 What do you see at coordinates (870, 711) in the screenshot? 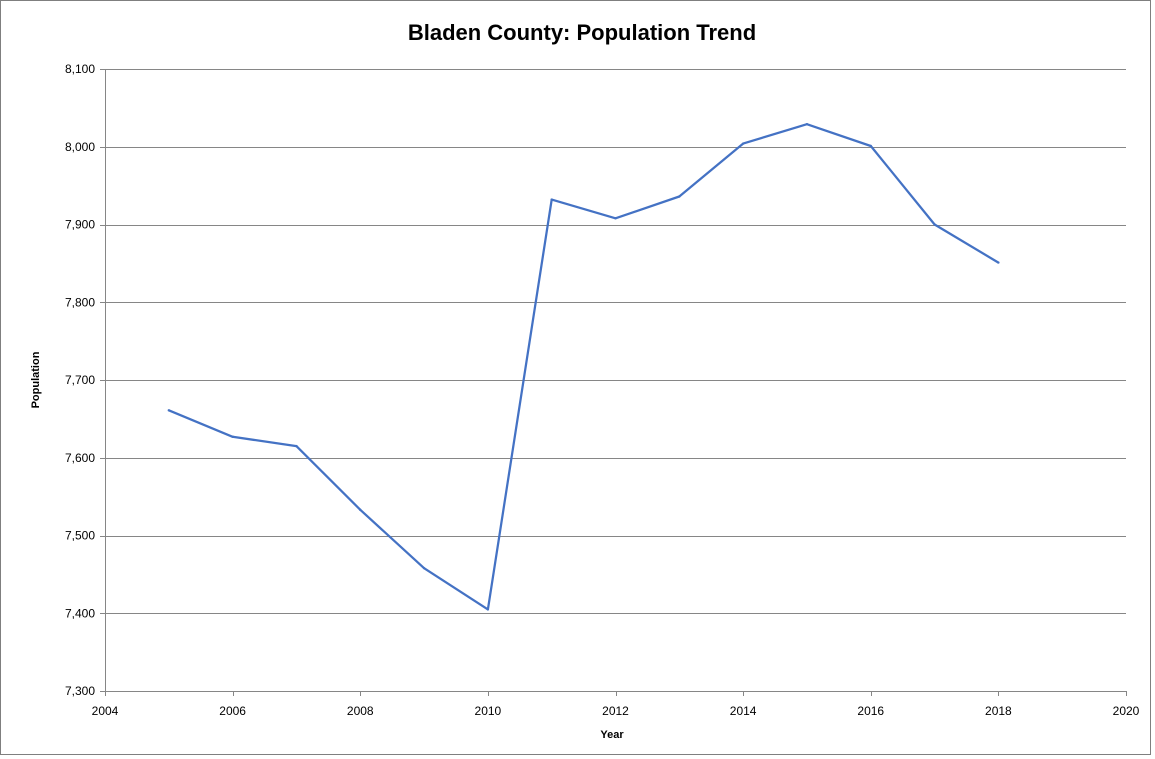
I see `x-tick-label: 2016` at bounding box center [870, 711].